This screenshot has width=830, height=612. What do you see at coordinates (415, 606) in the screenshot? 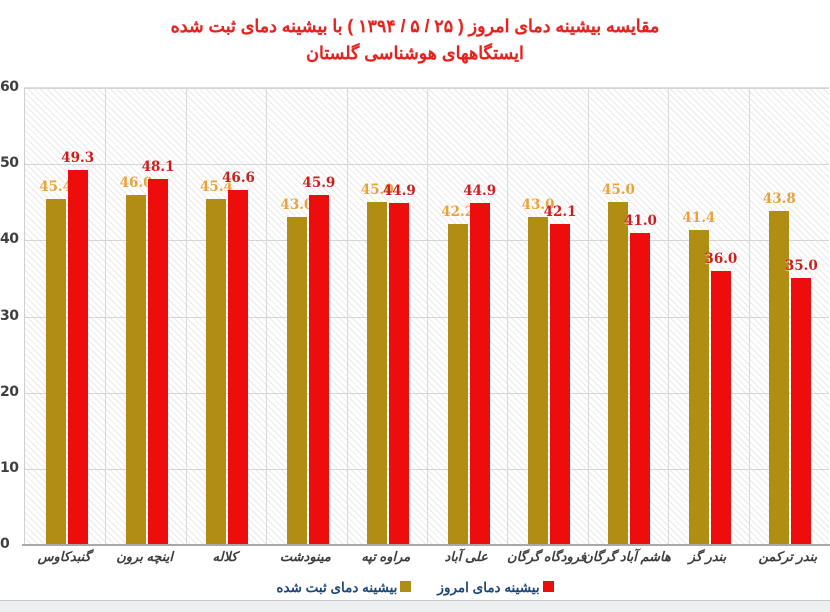
I see `bottom-strip` at bounding box center [415, 606].